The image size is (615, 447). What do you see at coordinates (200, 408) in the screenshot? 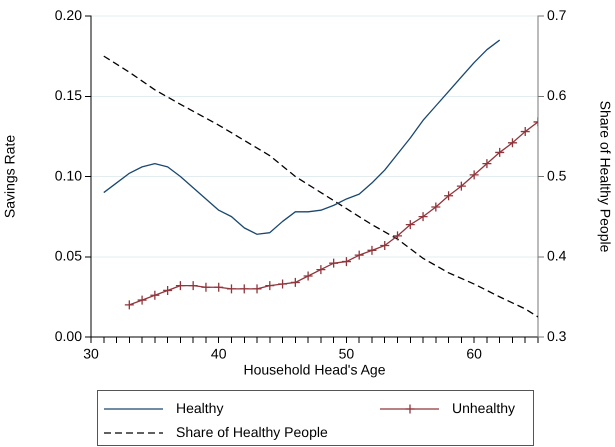
I see `legend-label: Healthy` at bounding box center [200, 408].